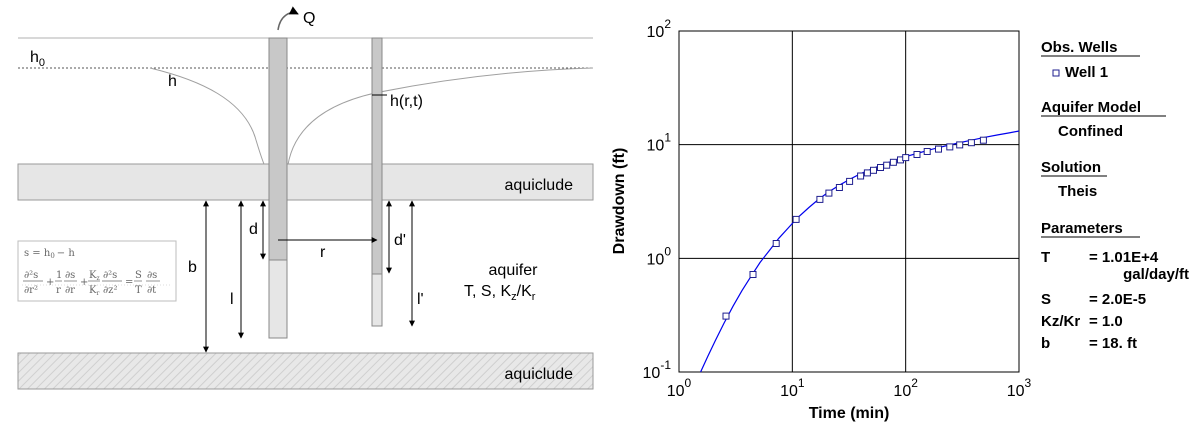 Image resolution: width=1194 pixels, height=427 pixels. Describe the element at coordinates (1056, 73) in the screenshot. I see `legend-well1-marker` at that location.